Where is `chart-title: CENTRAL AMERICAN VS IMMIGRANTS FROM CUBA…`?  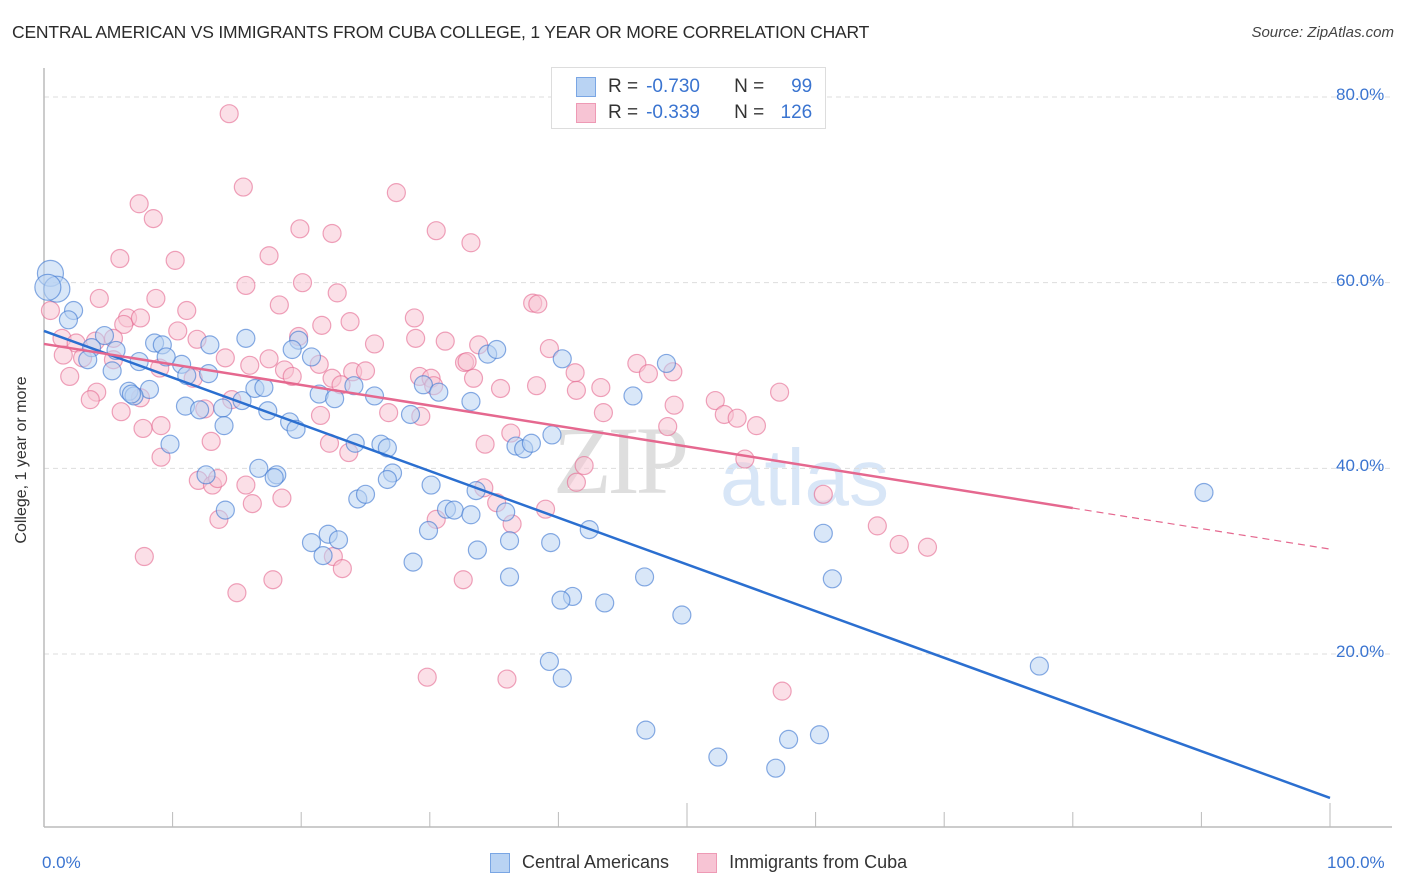 chart-title: CENTRAL AMERICAN VS IMMIGRANTS FROM CUBA… is located at coordinates (441, 32).